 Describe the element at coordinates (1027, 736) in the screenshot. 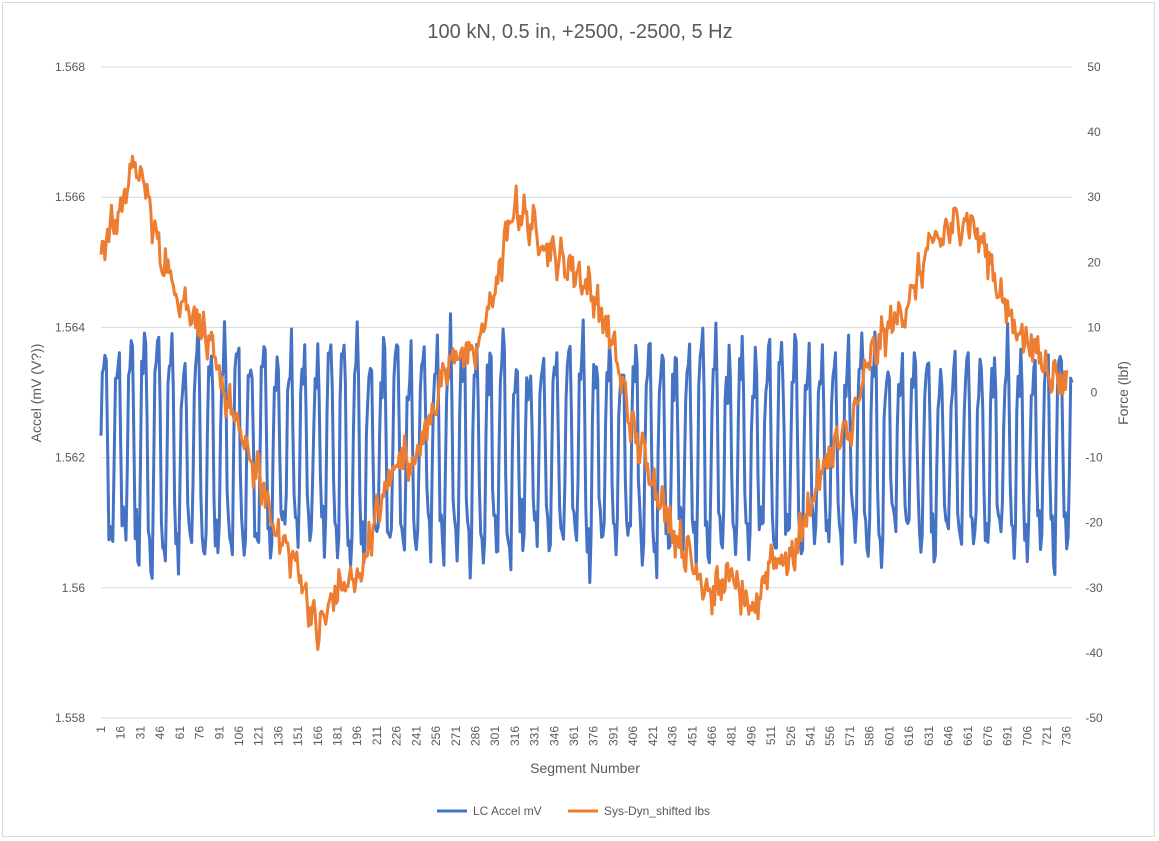

I see `x-tick-label: 706` at that location.